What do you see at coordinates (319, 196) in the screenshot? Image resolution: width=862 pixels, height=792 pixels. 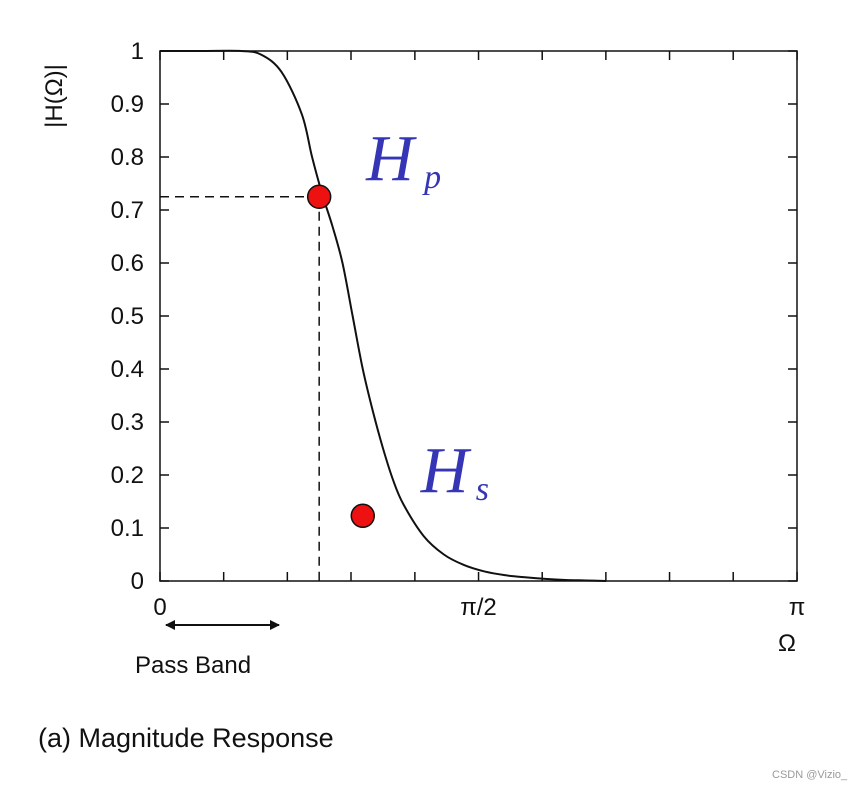 I see `marker-p` at bounding box center [319, 196].